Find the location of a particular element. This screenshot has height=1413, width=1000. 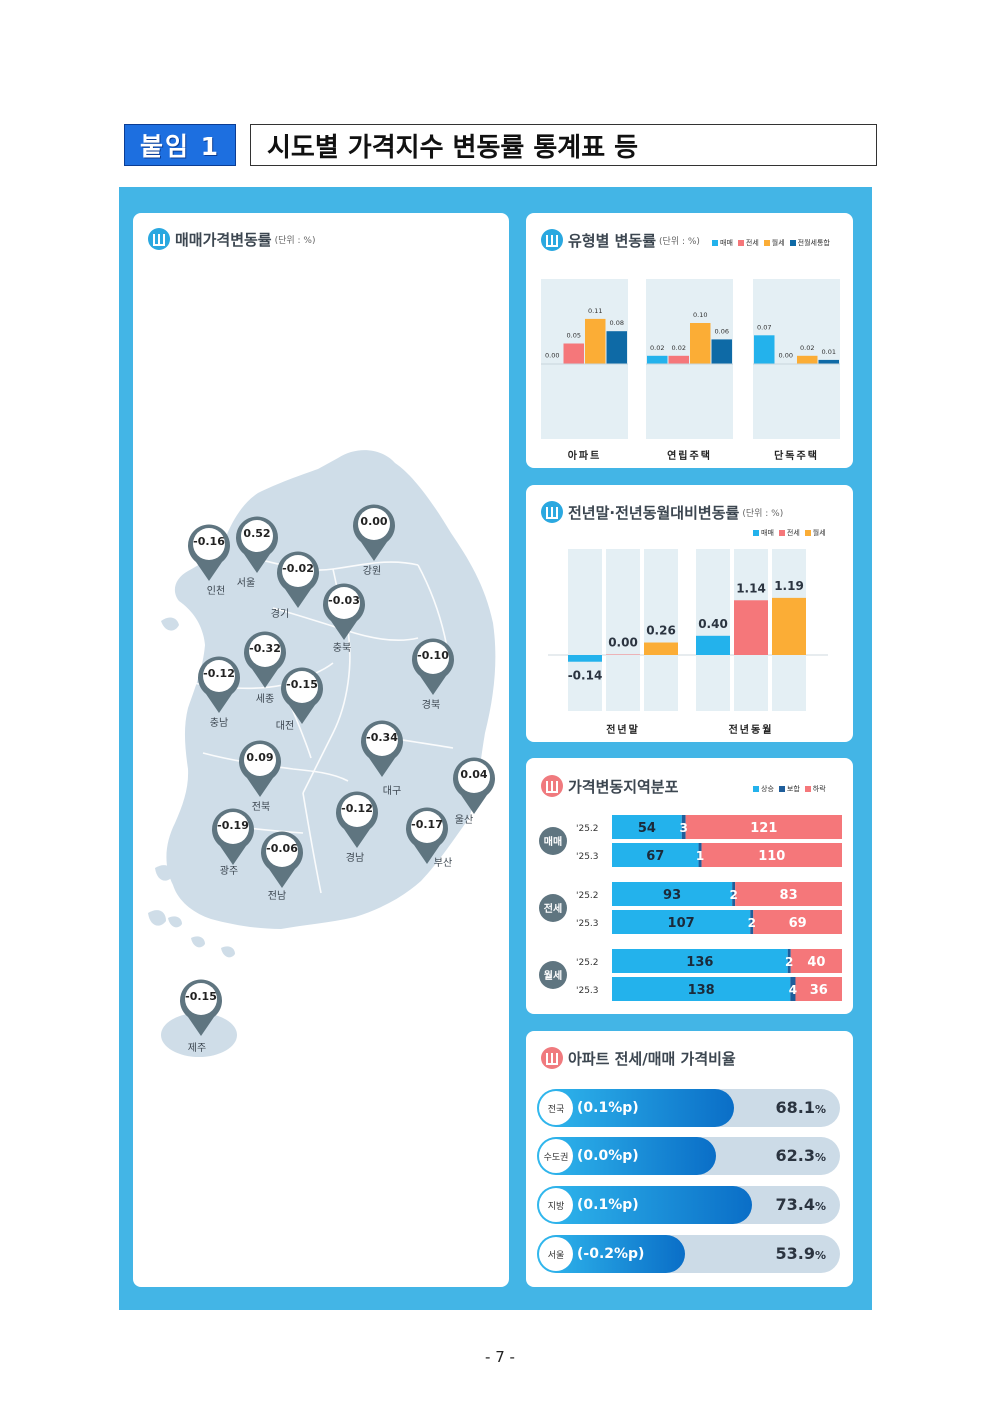

group-label: 전세 is located at coordinates (553, 908).